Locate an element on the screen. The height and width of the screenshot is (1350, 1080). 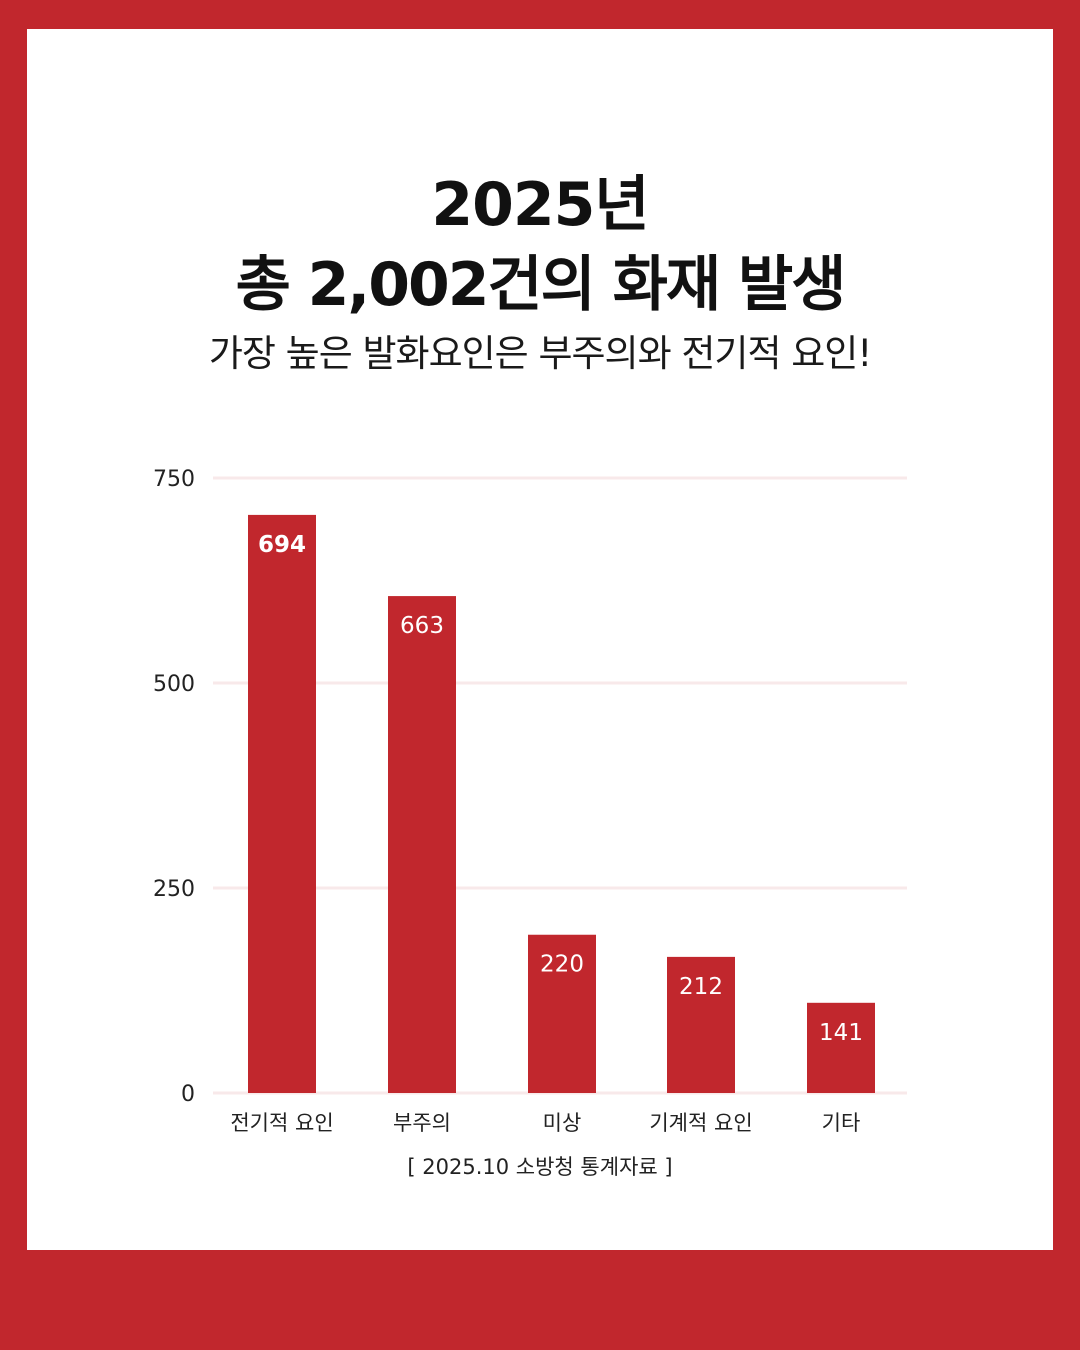
y-tick-label: 500 is located at coordinates (174, 684).